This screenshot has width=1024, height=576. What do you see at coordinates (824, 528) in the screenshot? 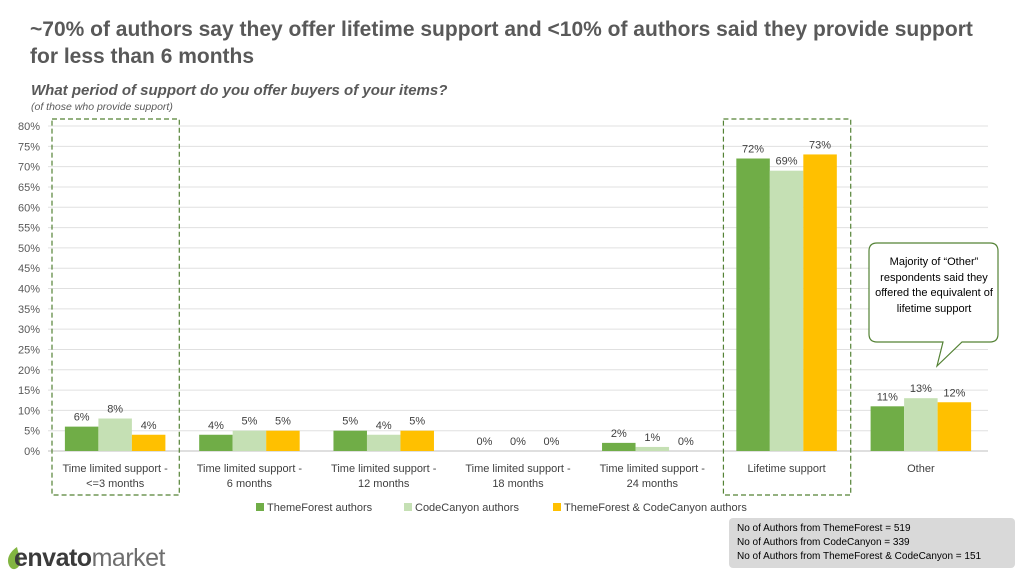
I see `footnote-line: No of Authors from ThemeForest = 519` at bounding box center [824, 528].